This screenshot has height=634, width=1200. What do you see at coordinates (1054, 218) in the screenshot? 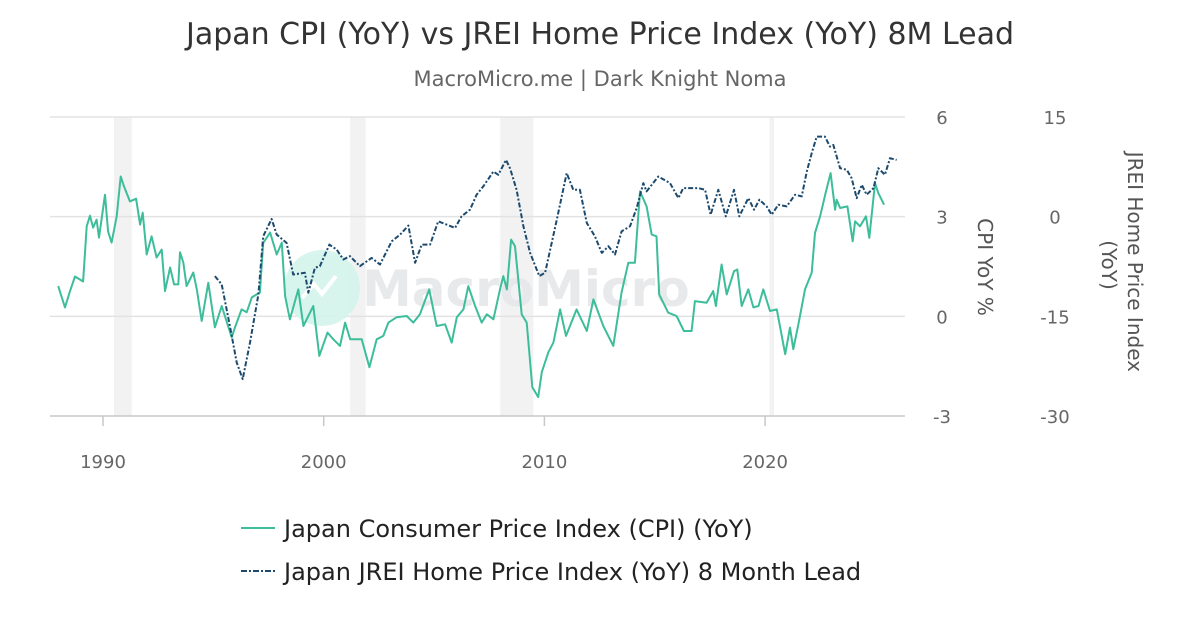
I see `y-right-tick-label: 0` at bounding box center [1054, 218].